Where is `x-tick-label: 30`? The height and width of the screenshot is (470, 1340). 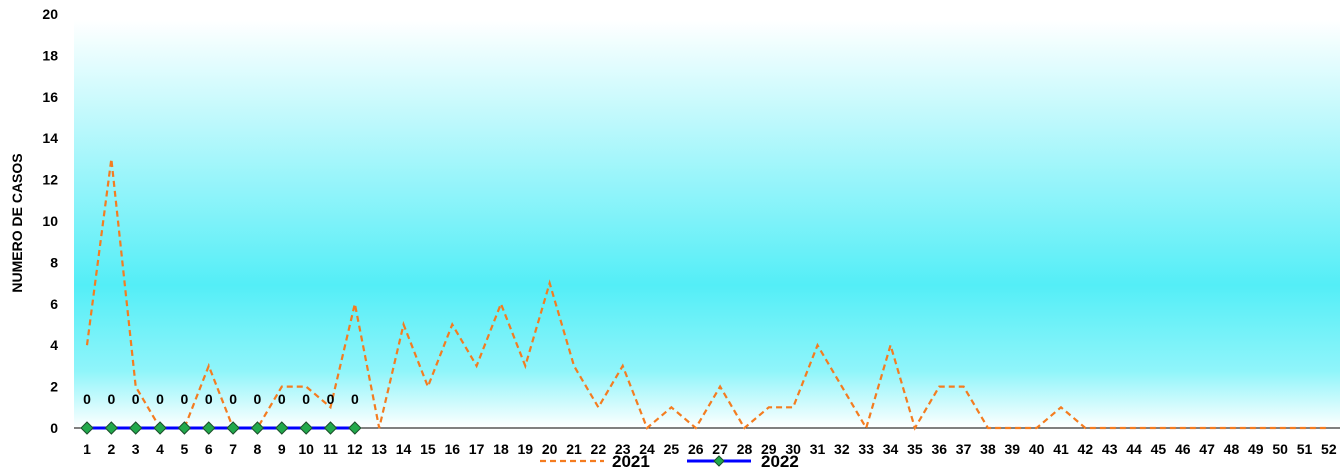 x-tick-label: 30 is located at coordinates (793, 449).